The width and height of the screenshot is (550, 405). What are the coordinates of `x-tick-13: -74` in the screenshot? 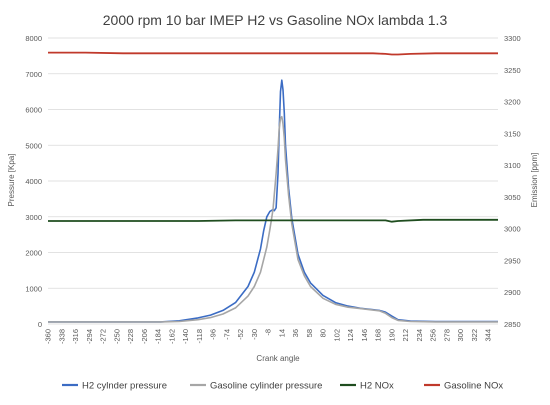 It's located at (226, 334).